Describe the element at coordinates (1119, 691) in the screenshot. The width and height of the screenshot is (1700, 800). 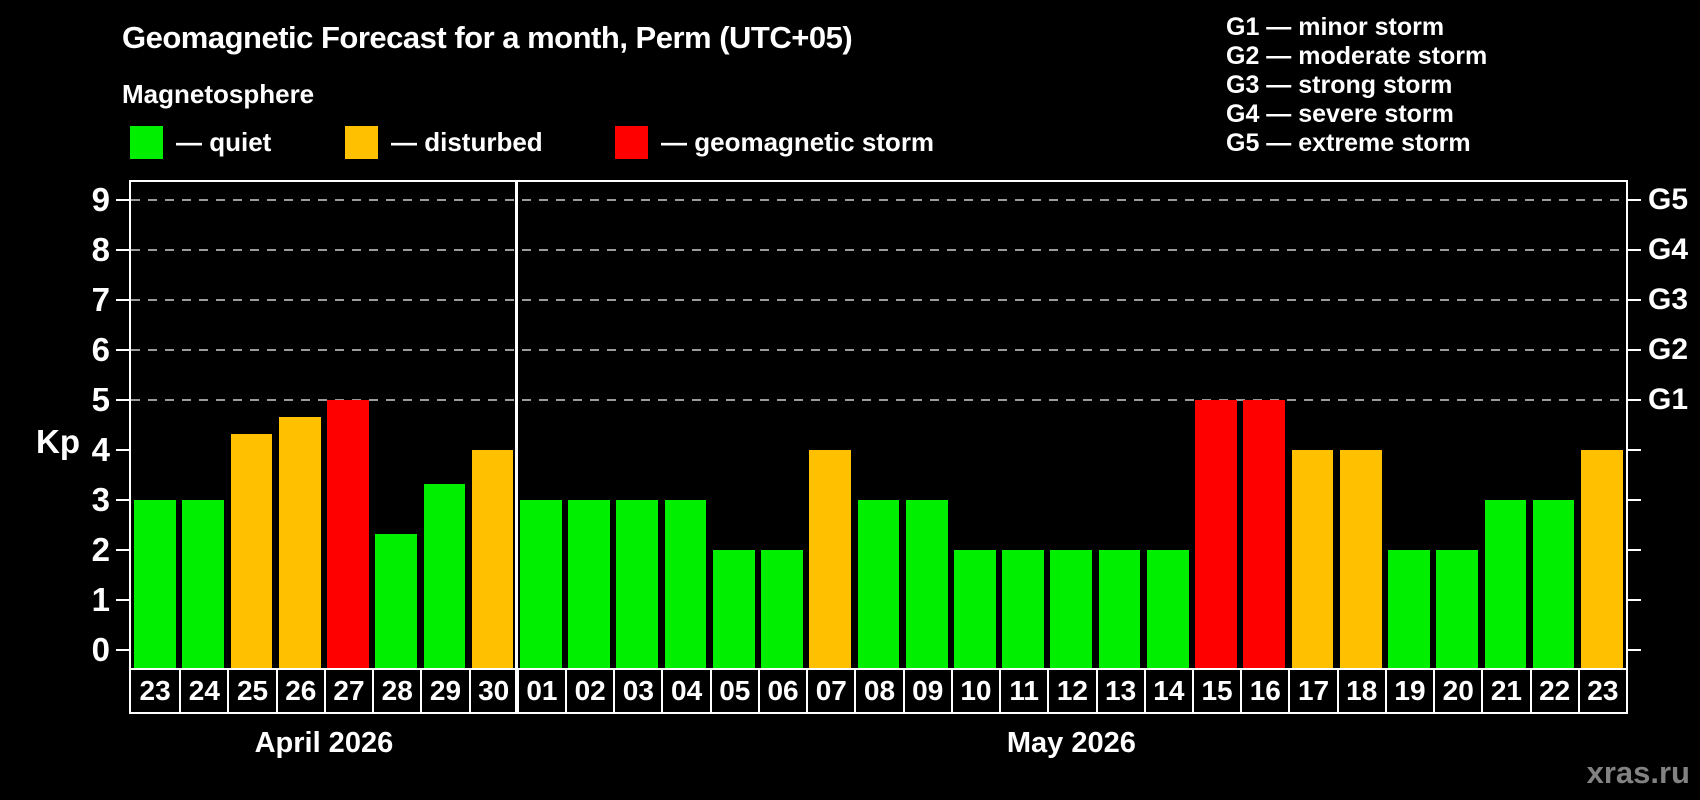
I see `day-label-cell: 13` at that location.